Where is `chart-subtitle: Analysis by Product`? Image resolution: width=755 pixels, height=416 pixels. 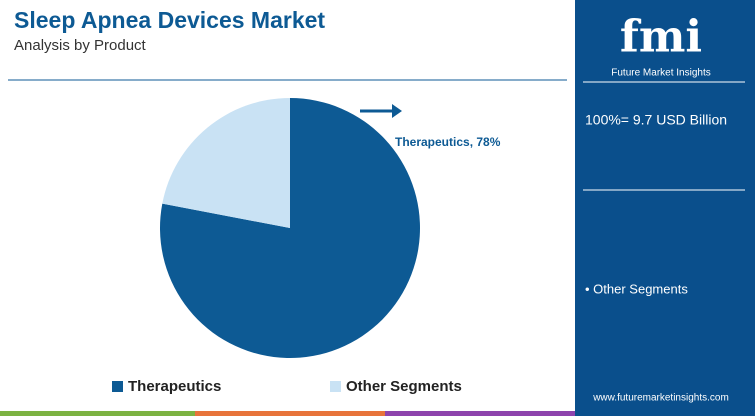
chart-subtitle: Analysis by Product is located at coordinates (80, 45).